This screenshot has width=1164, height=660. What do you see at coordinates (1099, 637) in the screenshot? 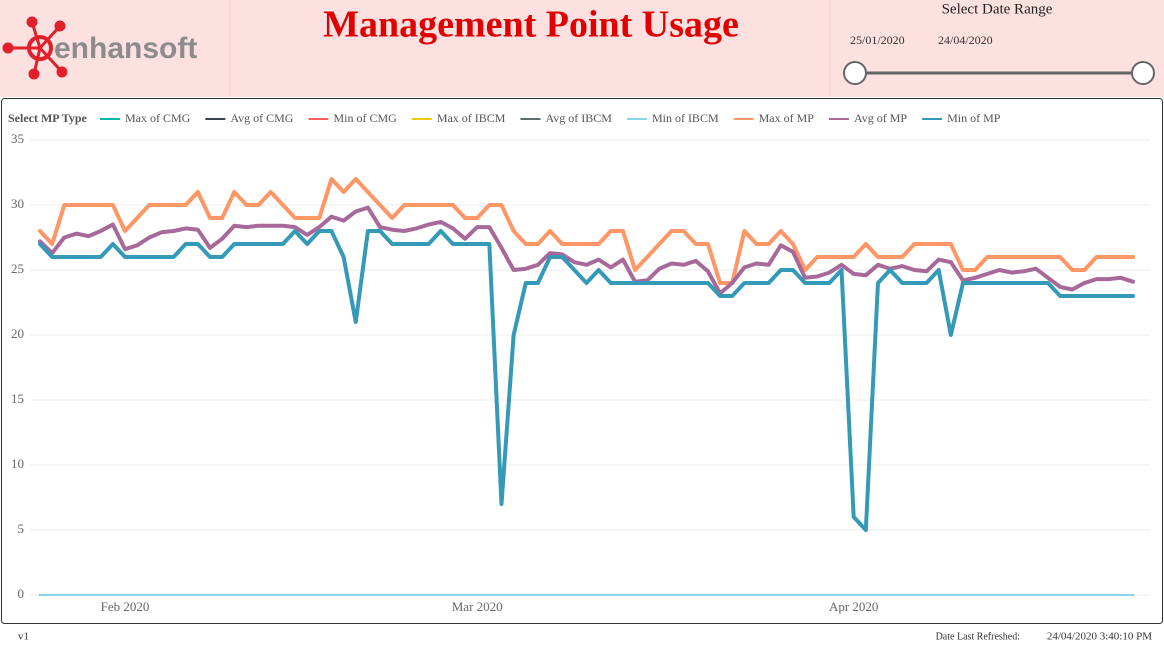
I see `refreshed-time: 24/04/2020 3:40:10 PM` at bounding box center [1099, 637].